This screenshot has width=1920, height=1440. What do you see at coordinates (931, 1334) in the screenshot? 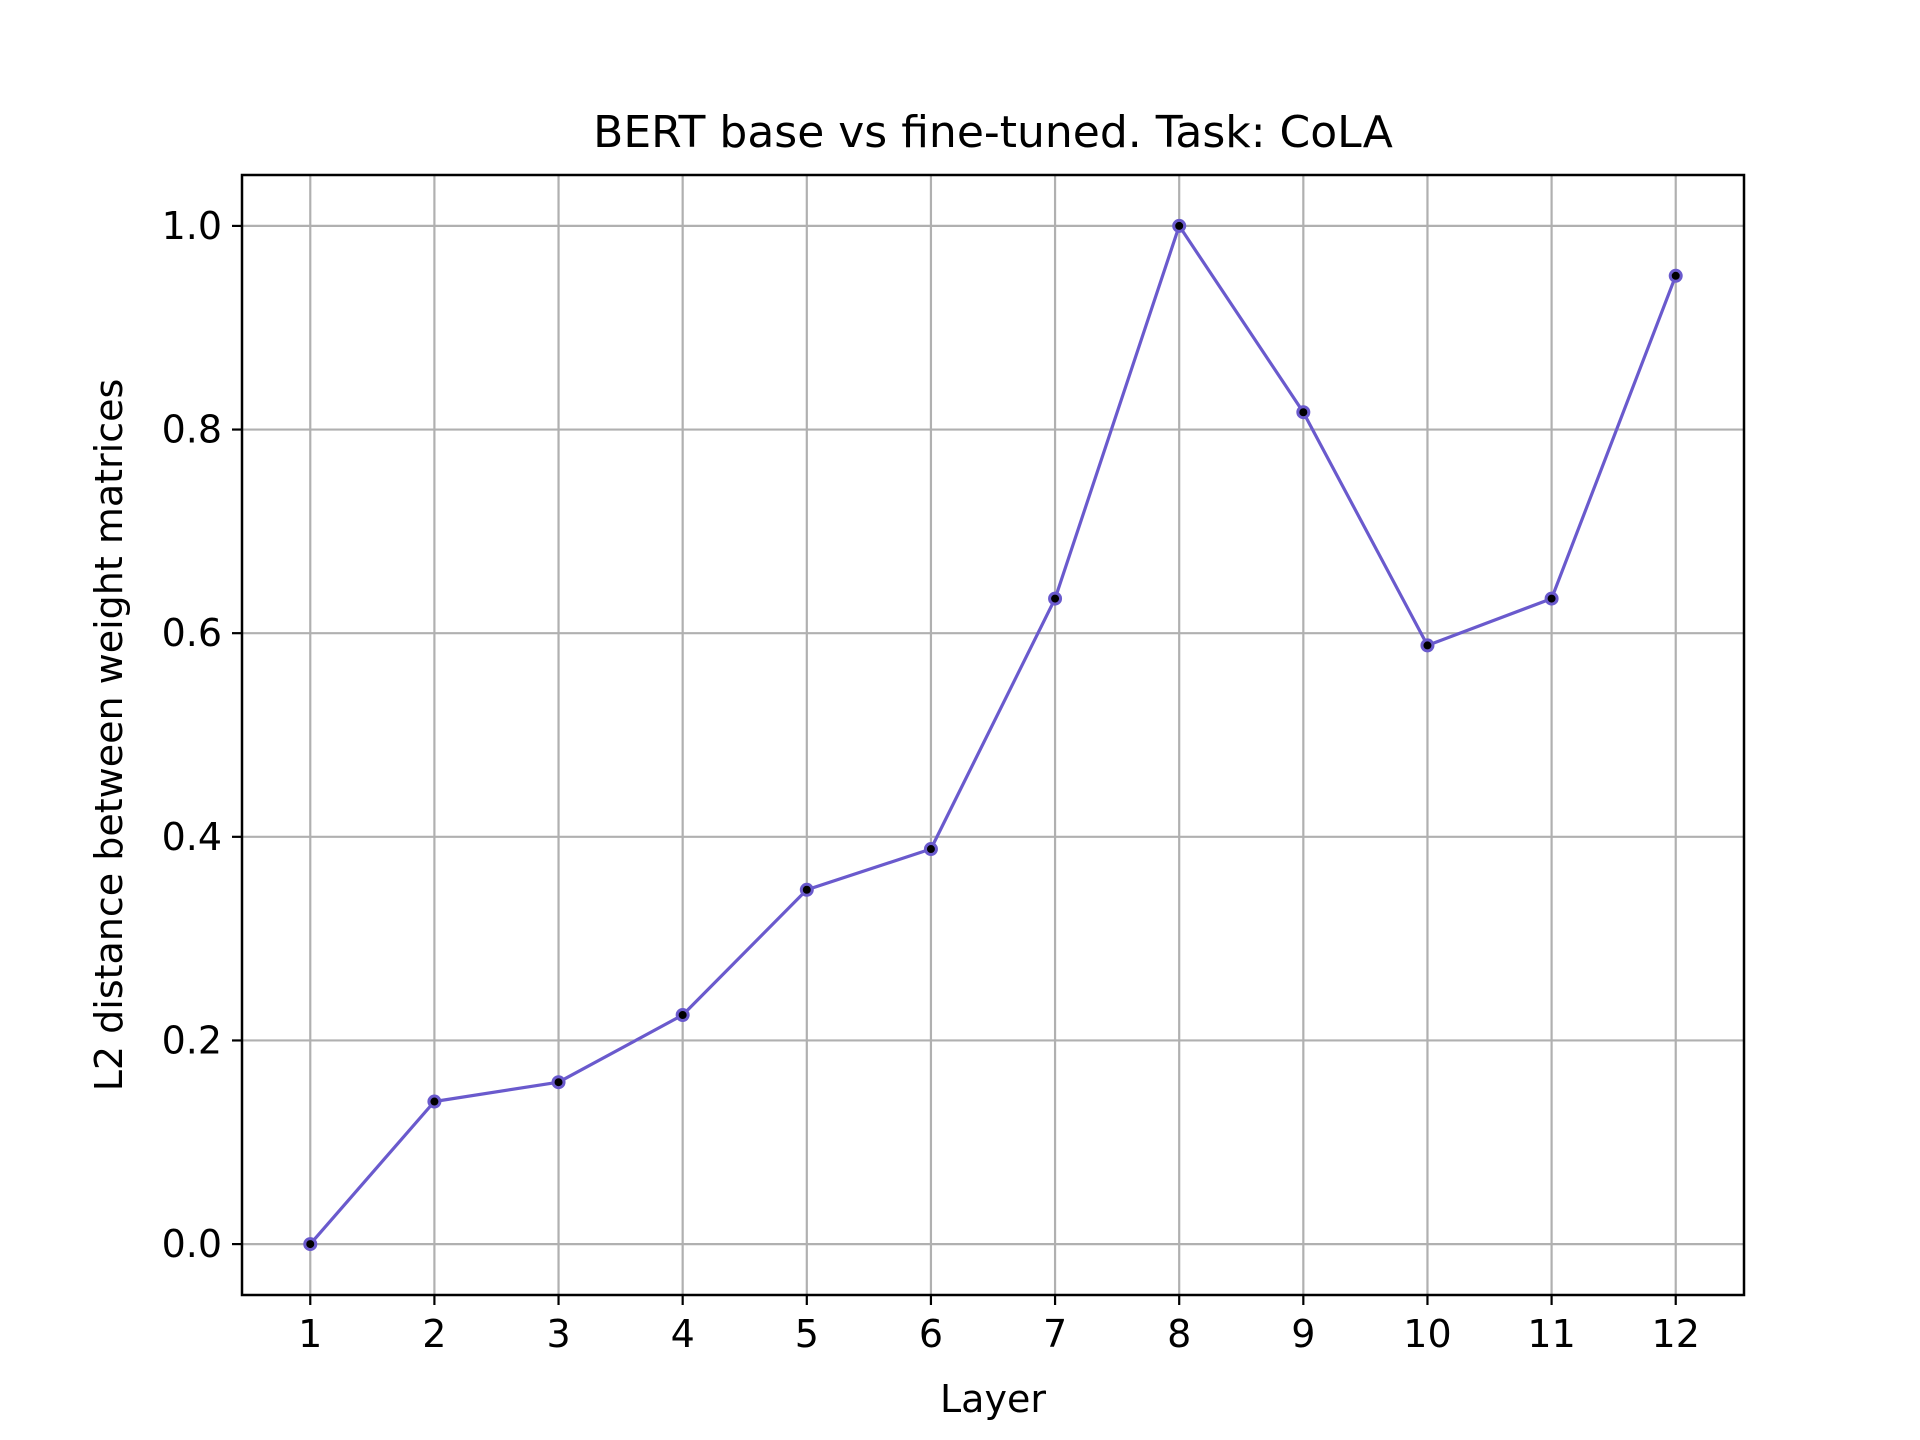
I see `x-tick-label: 6` at bounding box center [931, 1334].